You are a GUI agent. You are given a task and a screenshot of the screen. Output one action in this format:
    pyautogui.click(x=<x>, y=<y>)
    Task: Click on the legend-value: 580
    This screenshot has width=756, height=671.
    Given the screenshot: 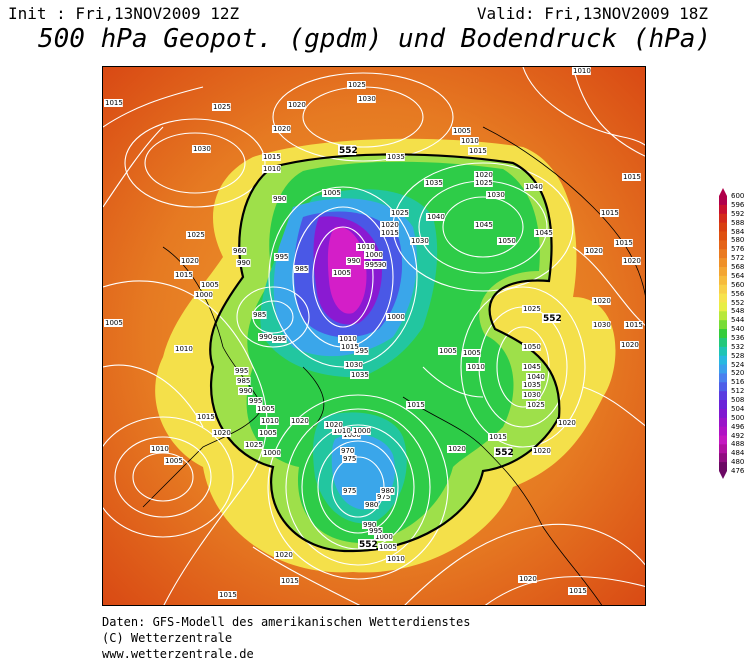 What is the action you would take?
    pyautogui.click(x=738, y=240)
    